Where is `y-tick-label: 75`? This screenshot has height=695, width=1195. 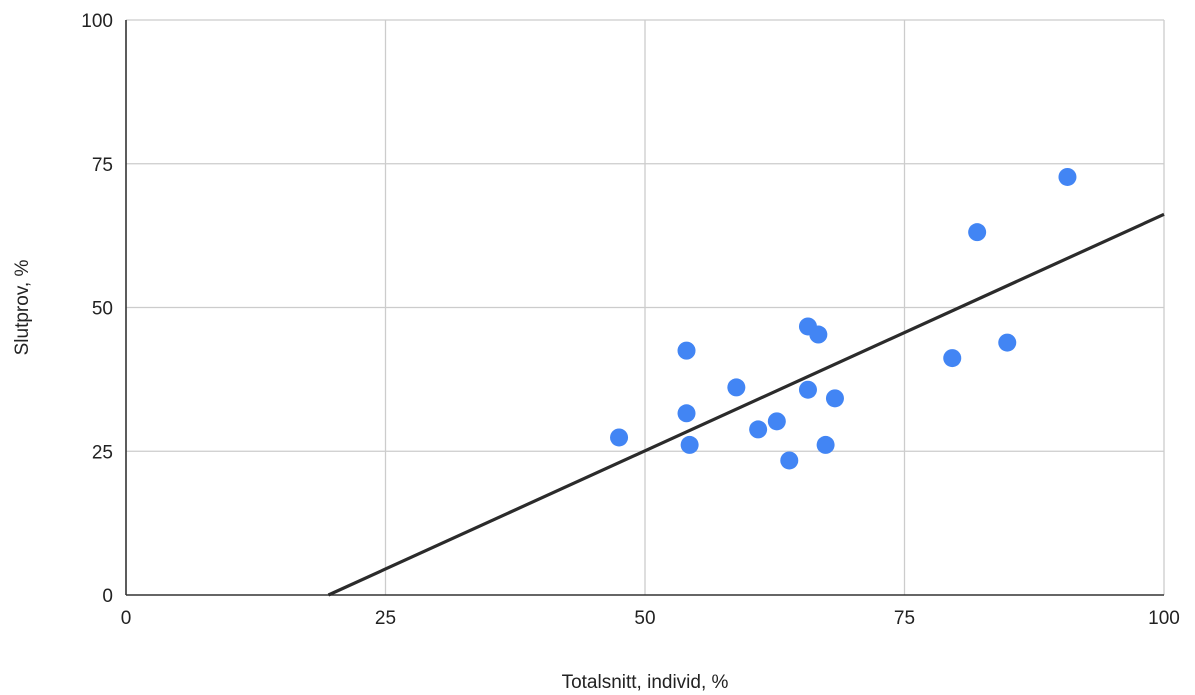 y-tick-label: 75 is located at coordinates (102, 165).